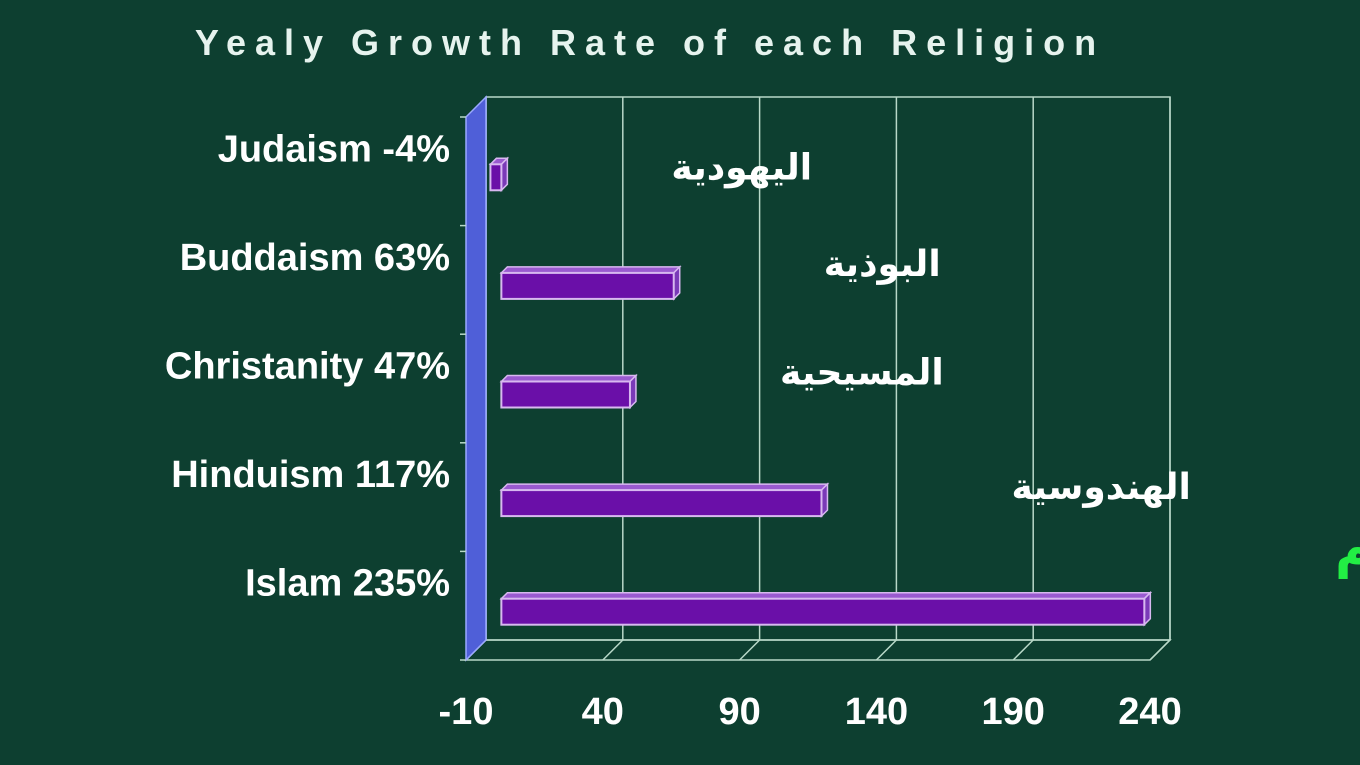  I want to click on category-label: Hinduism 117%, so click(310, 475).